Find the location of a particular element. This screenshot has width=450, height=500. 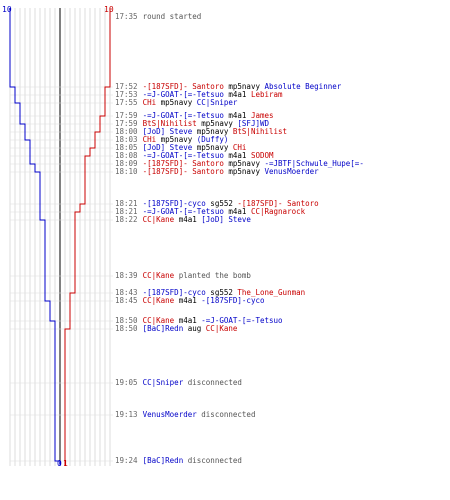

log-row: 17:55 CHi mp5navy CC|Sniper is located at coordinates (176, 103).